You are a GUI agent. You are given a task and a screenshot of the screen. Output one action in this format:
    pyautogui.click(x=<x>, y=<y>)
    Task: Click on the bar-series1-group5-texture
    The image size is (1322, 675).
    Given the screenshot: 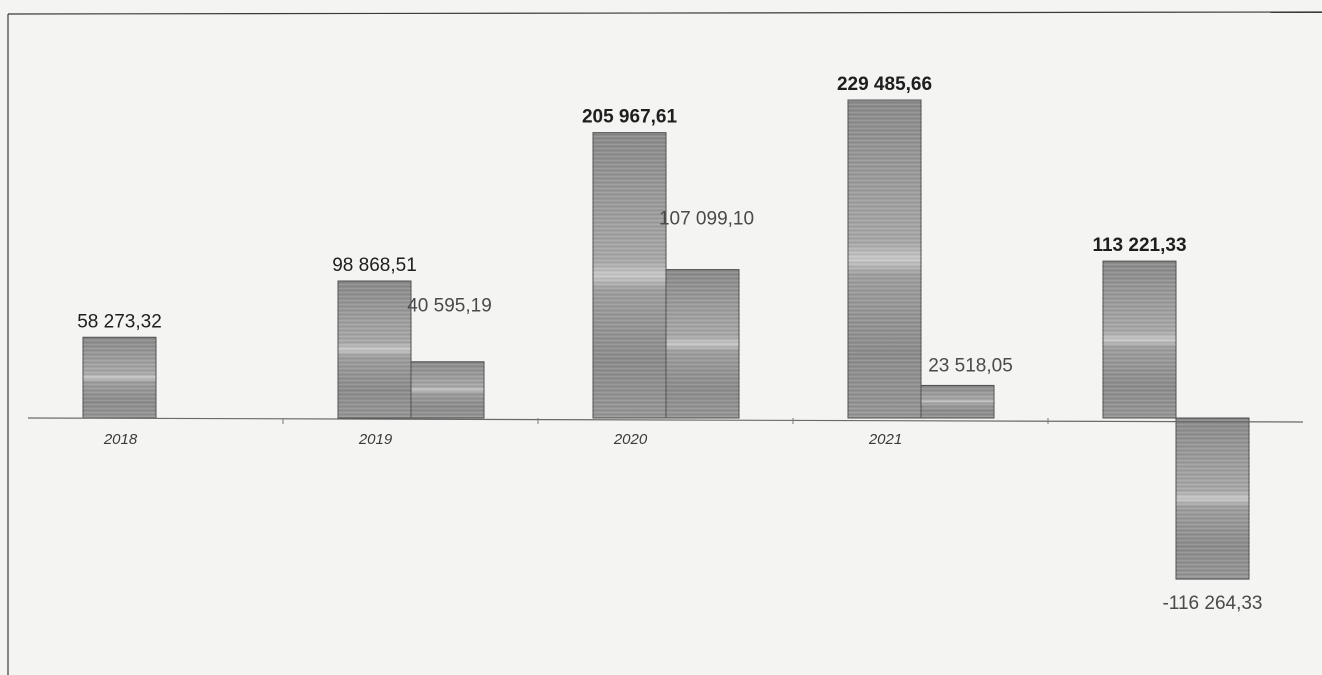 What is the action you would take?
    pyautogui.click(x=1139, y=339)
    